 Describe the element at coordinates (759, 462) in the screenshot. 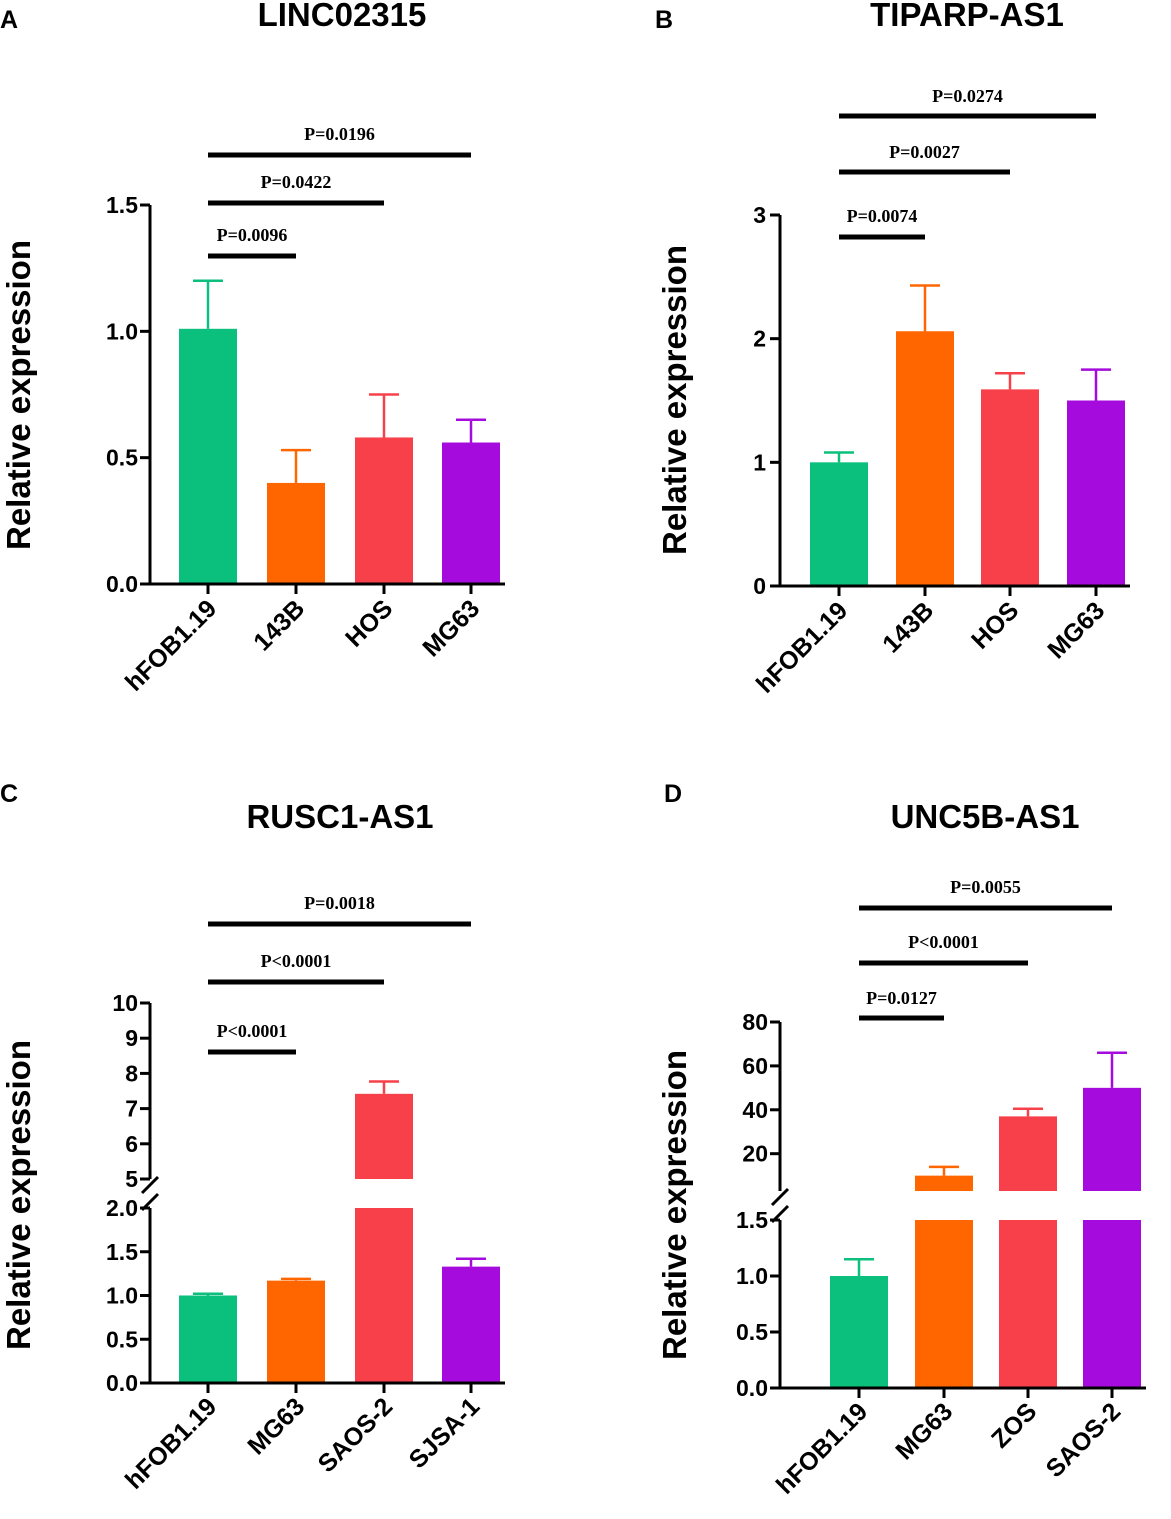

I see `y-tick-label: 1` at that location.